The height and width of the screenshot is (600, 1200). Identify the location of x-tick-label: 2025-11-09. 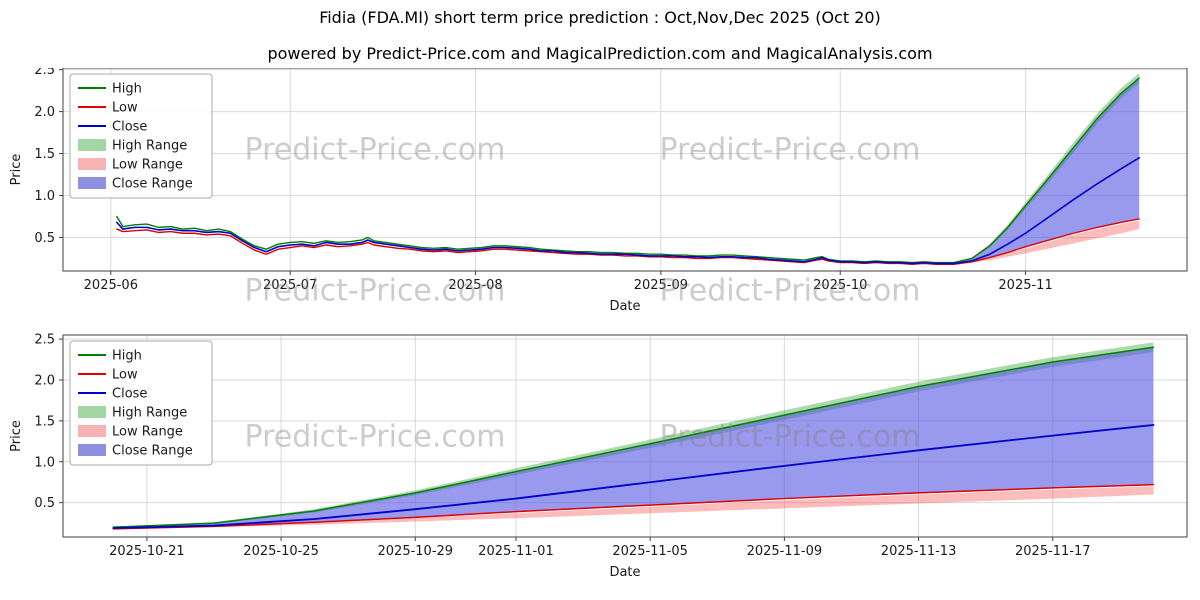
(785, 551).